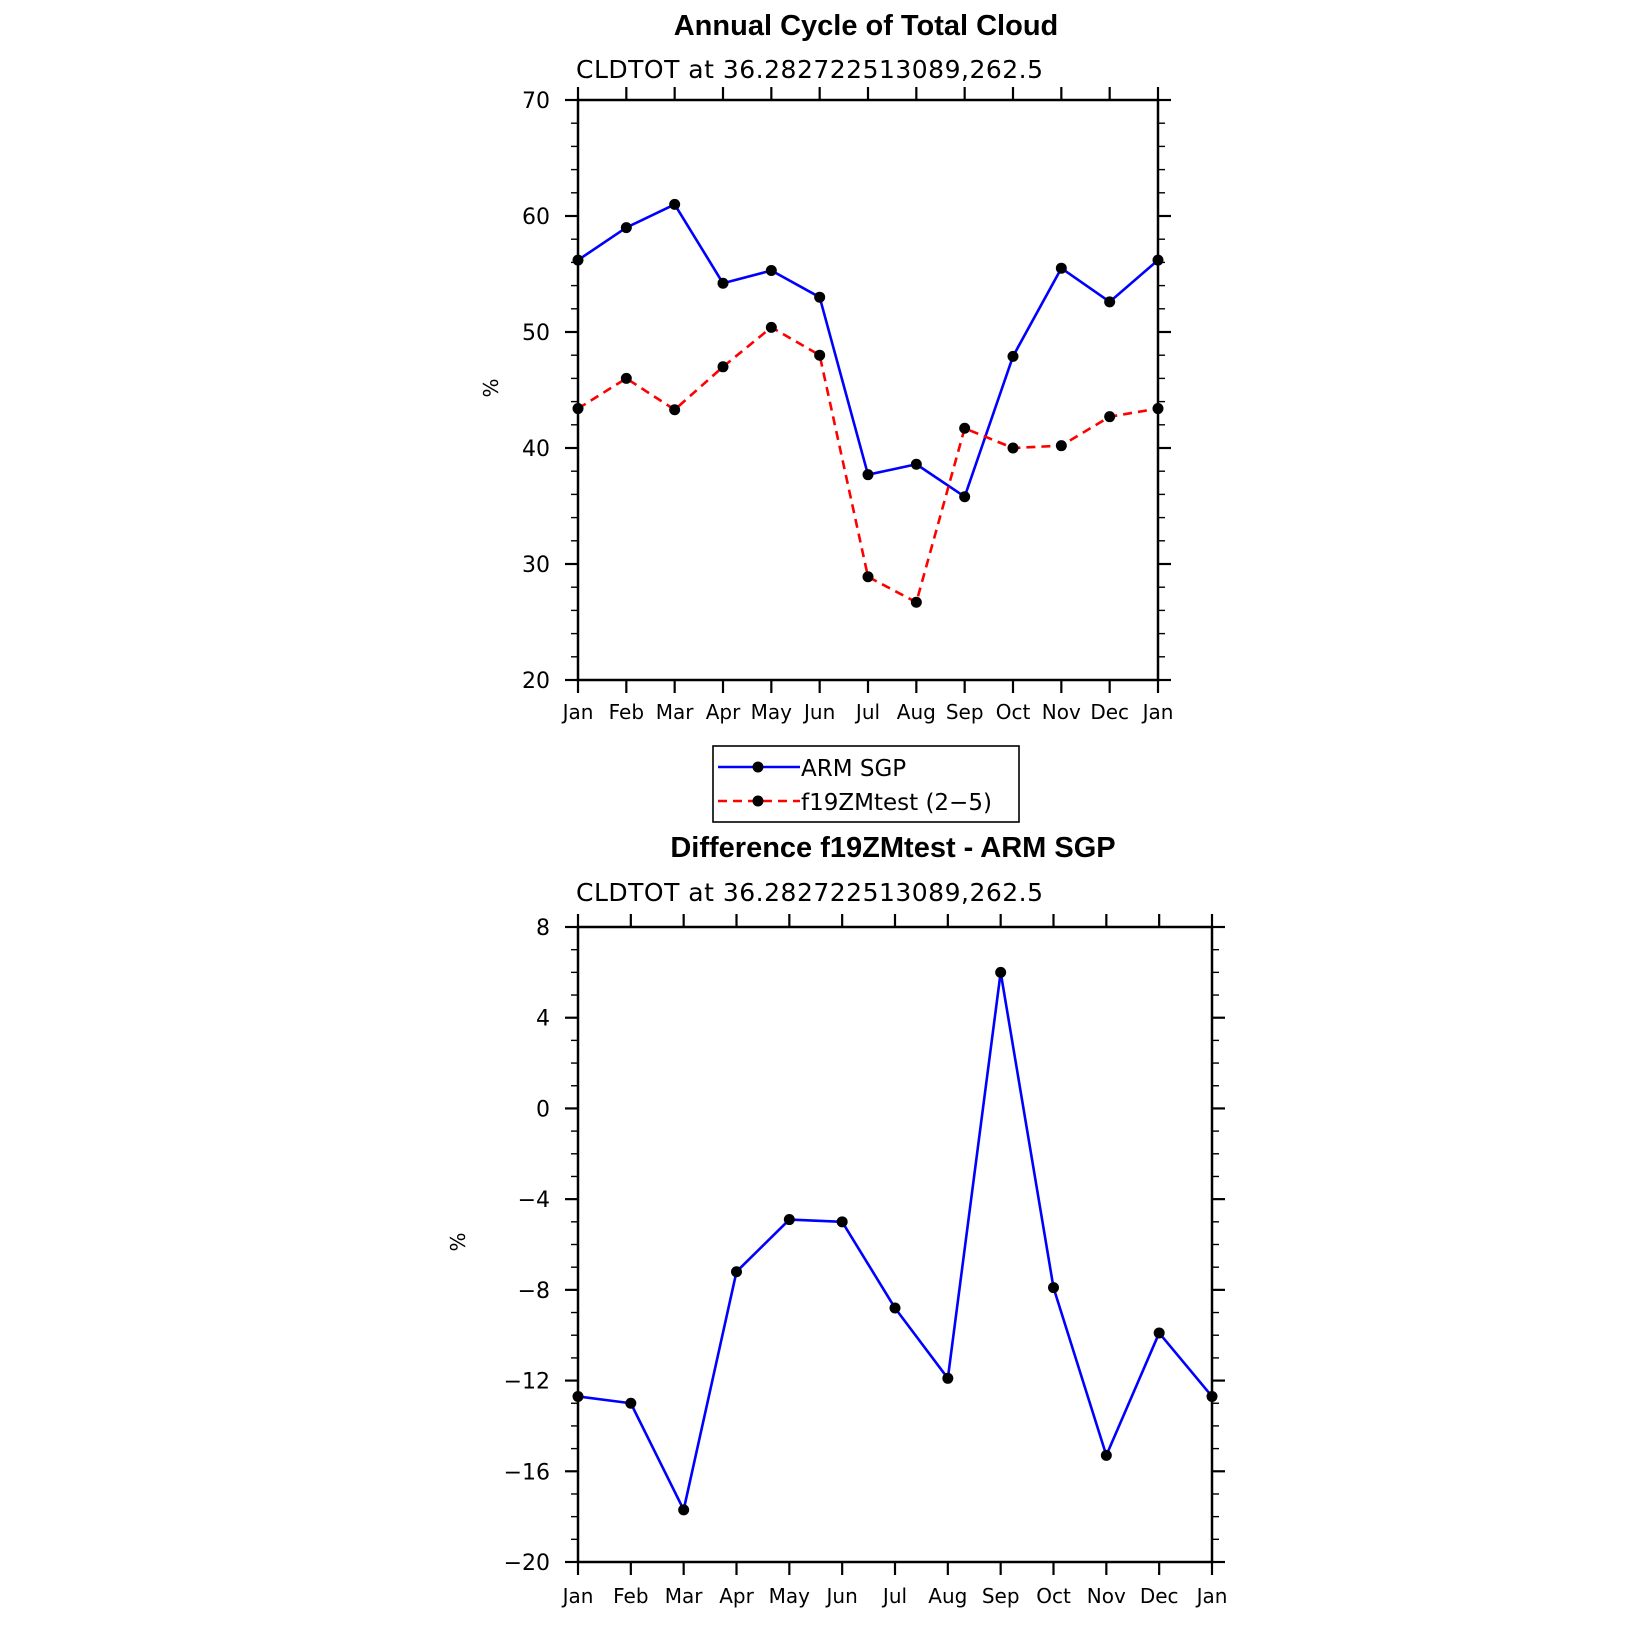 This screenshot has height=1652, width=1652. I want to click on y-tick-label: −16, so click(527, 1472).